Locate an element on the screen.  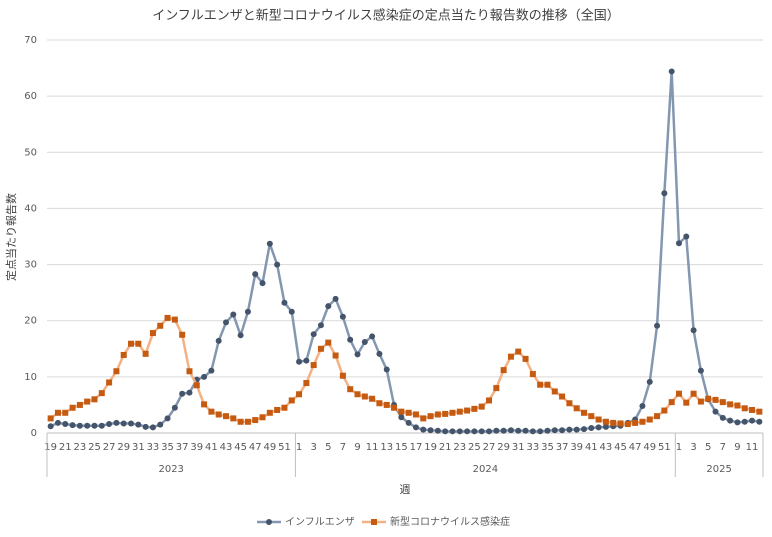
x-tick-label: 37 is located at coordinates (562, 447).